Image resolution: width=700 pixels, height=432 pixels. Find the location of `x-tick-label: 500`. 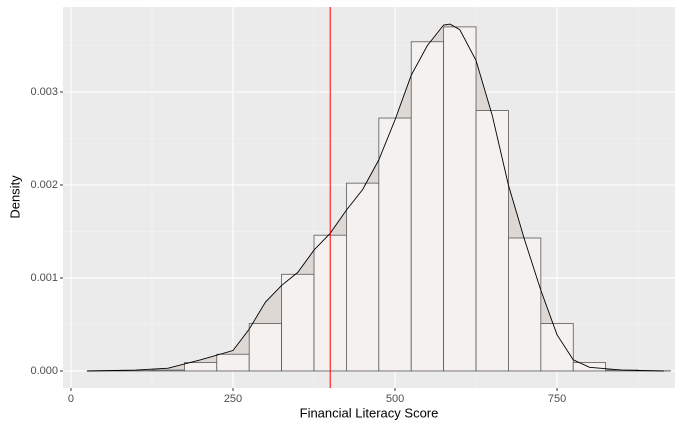

x-tick-label: 500 is located at coordinates (395, 399).